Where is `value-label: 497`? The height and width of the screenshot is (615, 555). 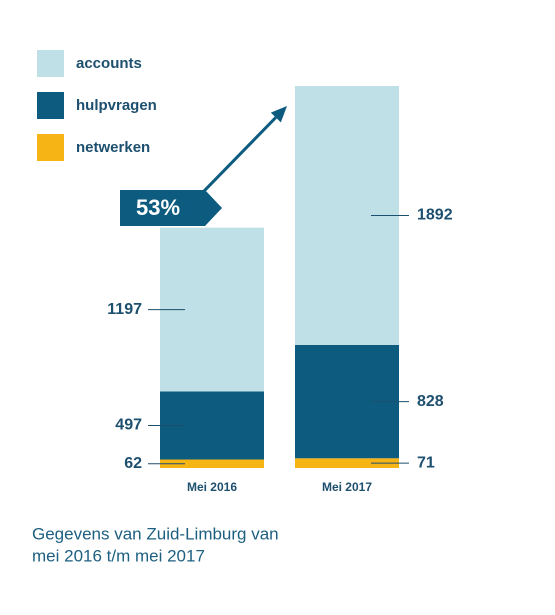 value-label: 497 is located at coordinates (128, 425).